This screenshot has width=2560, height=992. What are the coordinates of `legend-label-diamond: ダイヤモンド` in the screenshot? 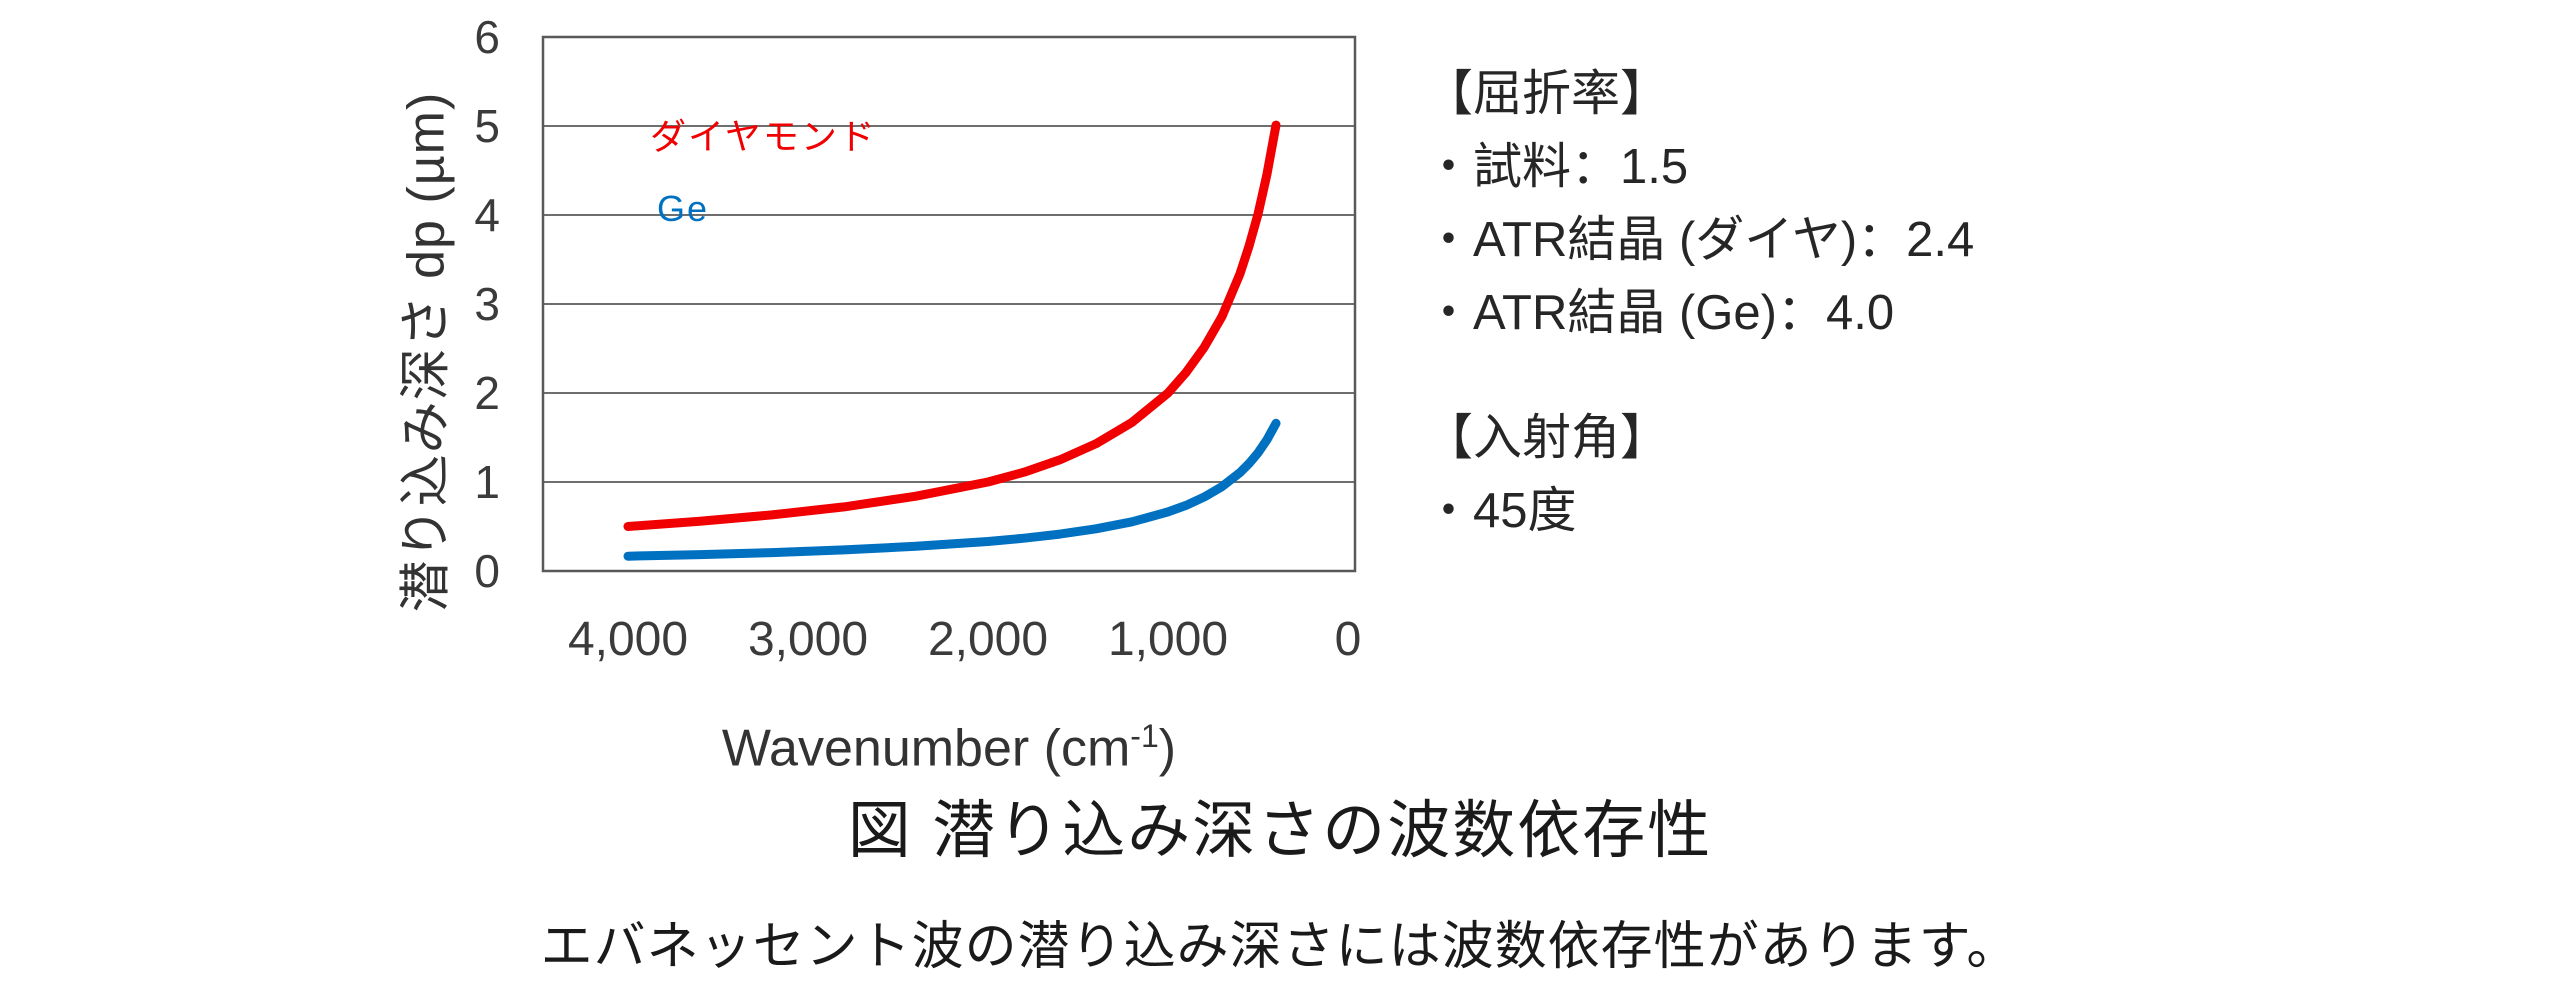 It's located at (763, 136).